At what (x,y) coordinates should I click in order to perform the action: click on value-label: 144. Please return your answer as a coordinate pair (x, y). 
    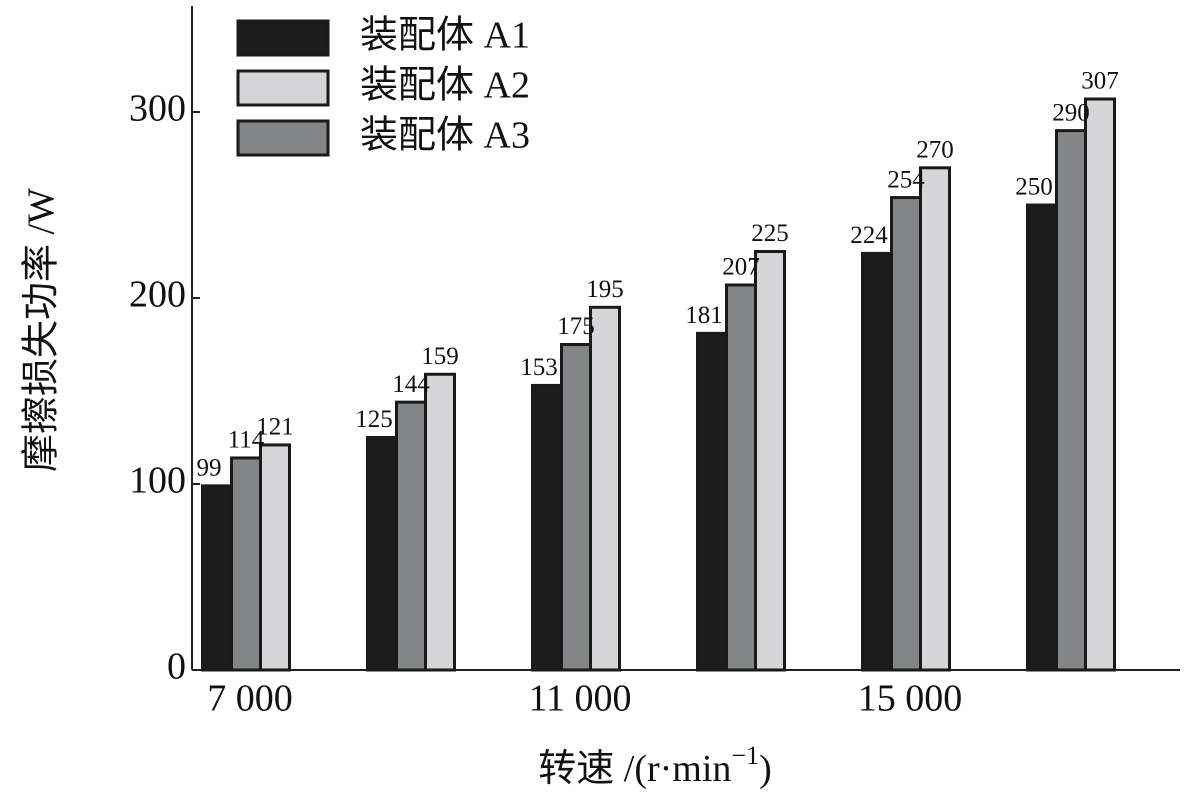
    Looking at the image, I should click on (411, 384).